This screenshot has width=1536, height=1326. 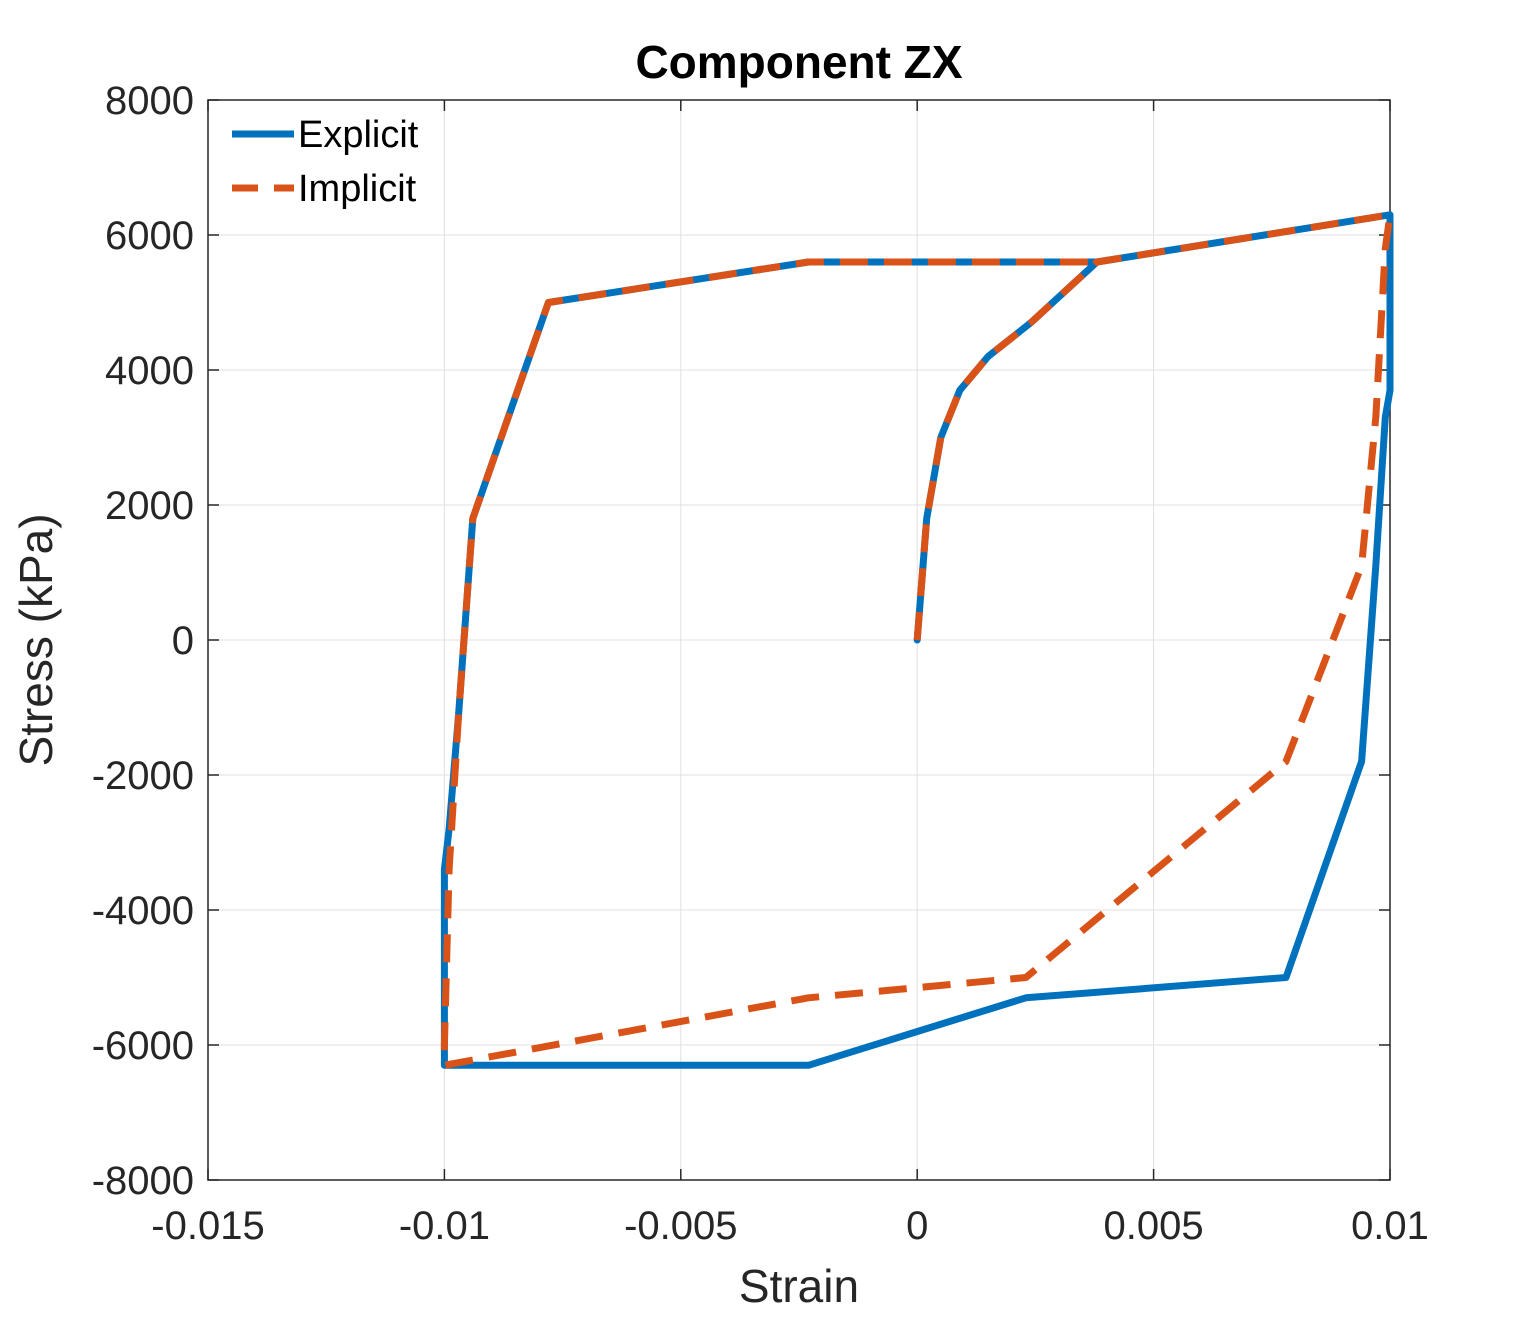 I want to click on legend-label-implicit: Implicit, so click(x=357, y=189).